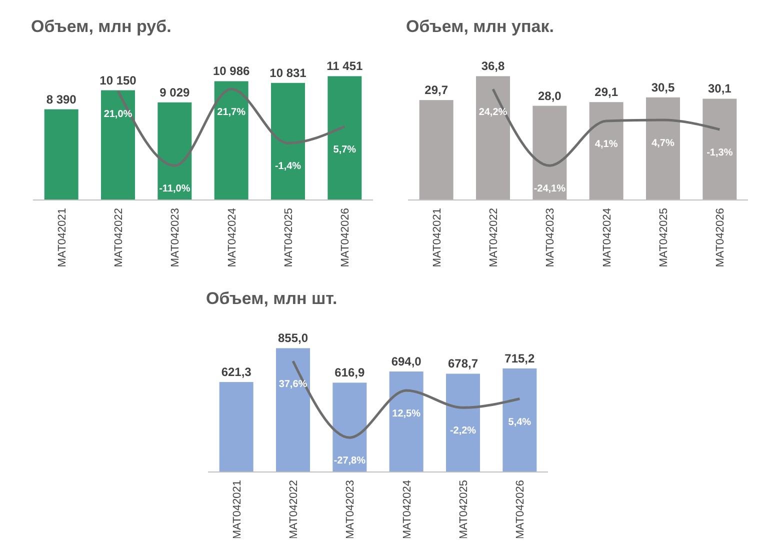  Describe the element at coordinates (720, 89) in the screenshot. I see `data-label: 30,1` at that location.